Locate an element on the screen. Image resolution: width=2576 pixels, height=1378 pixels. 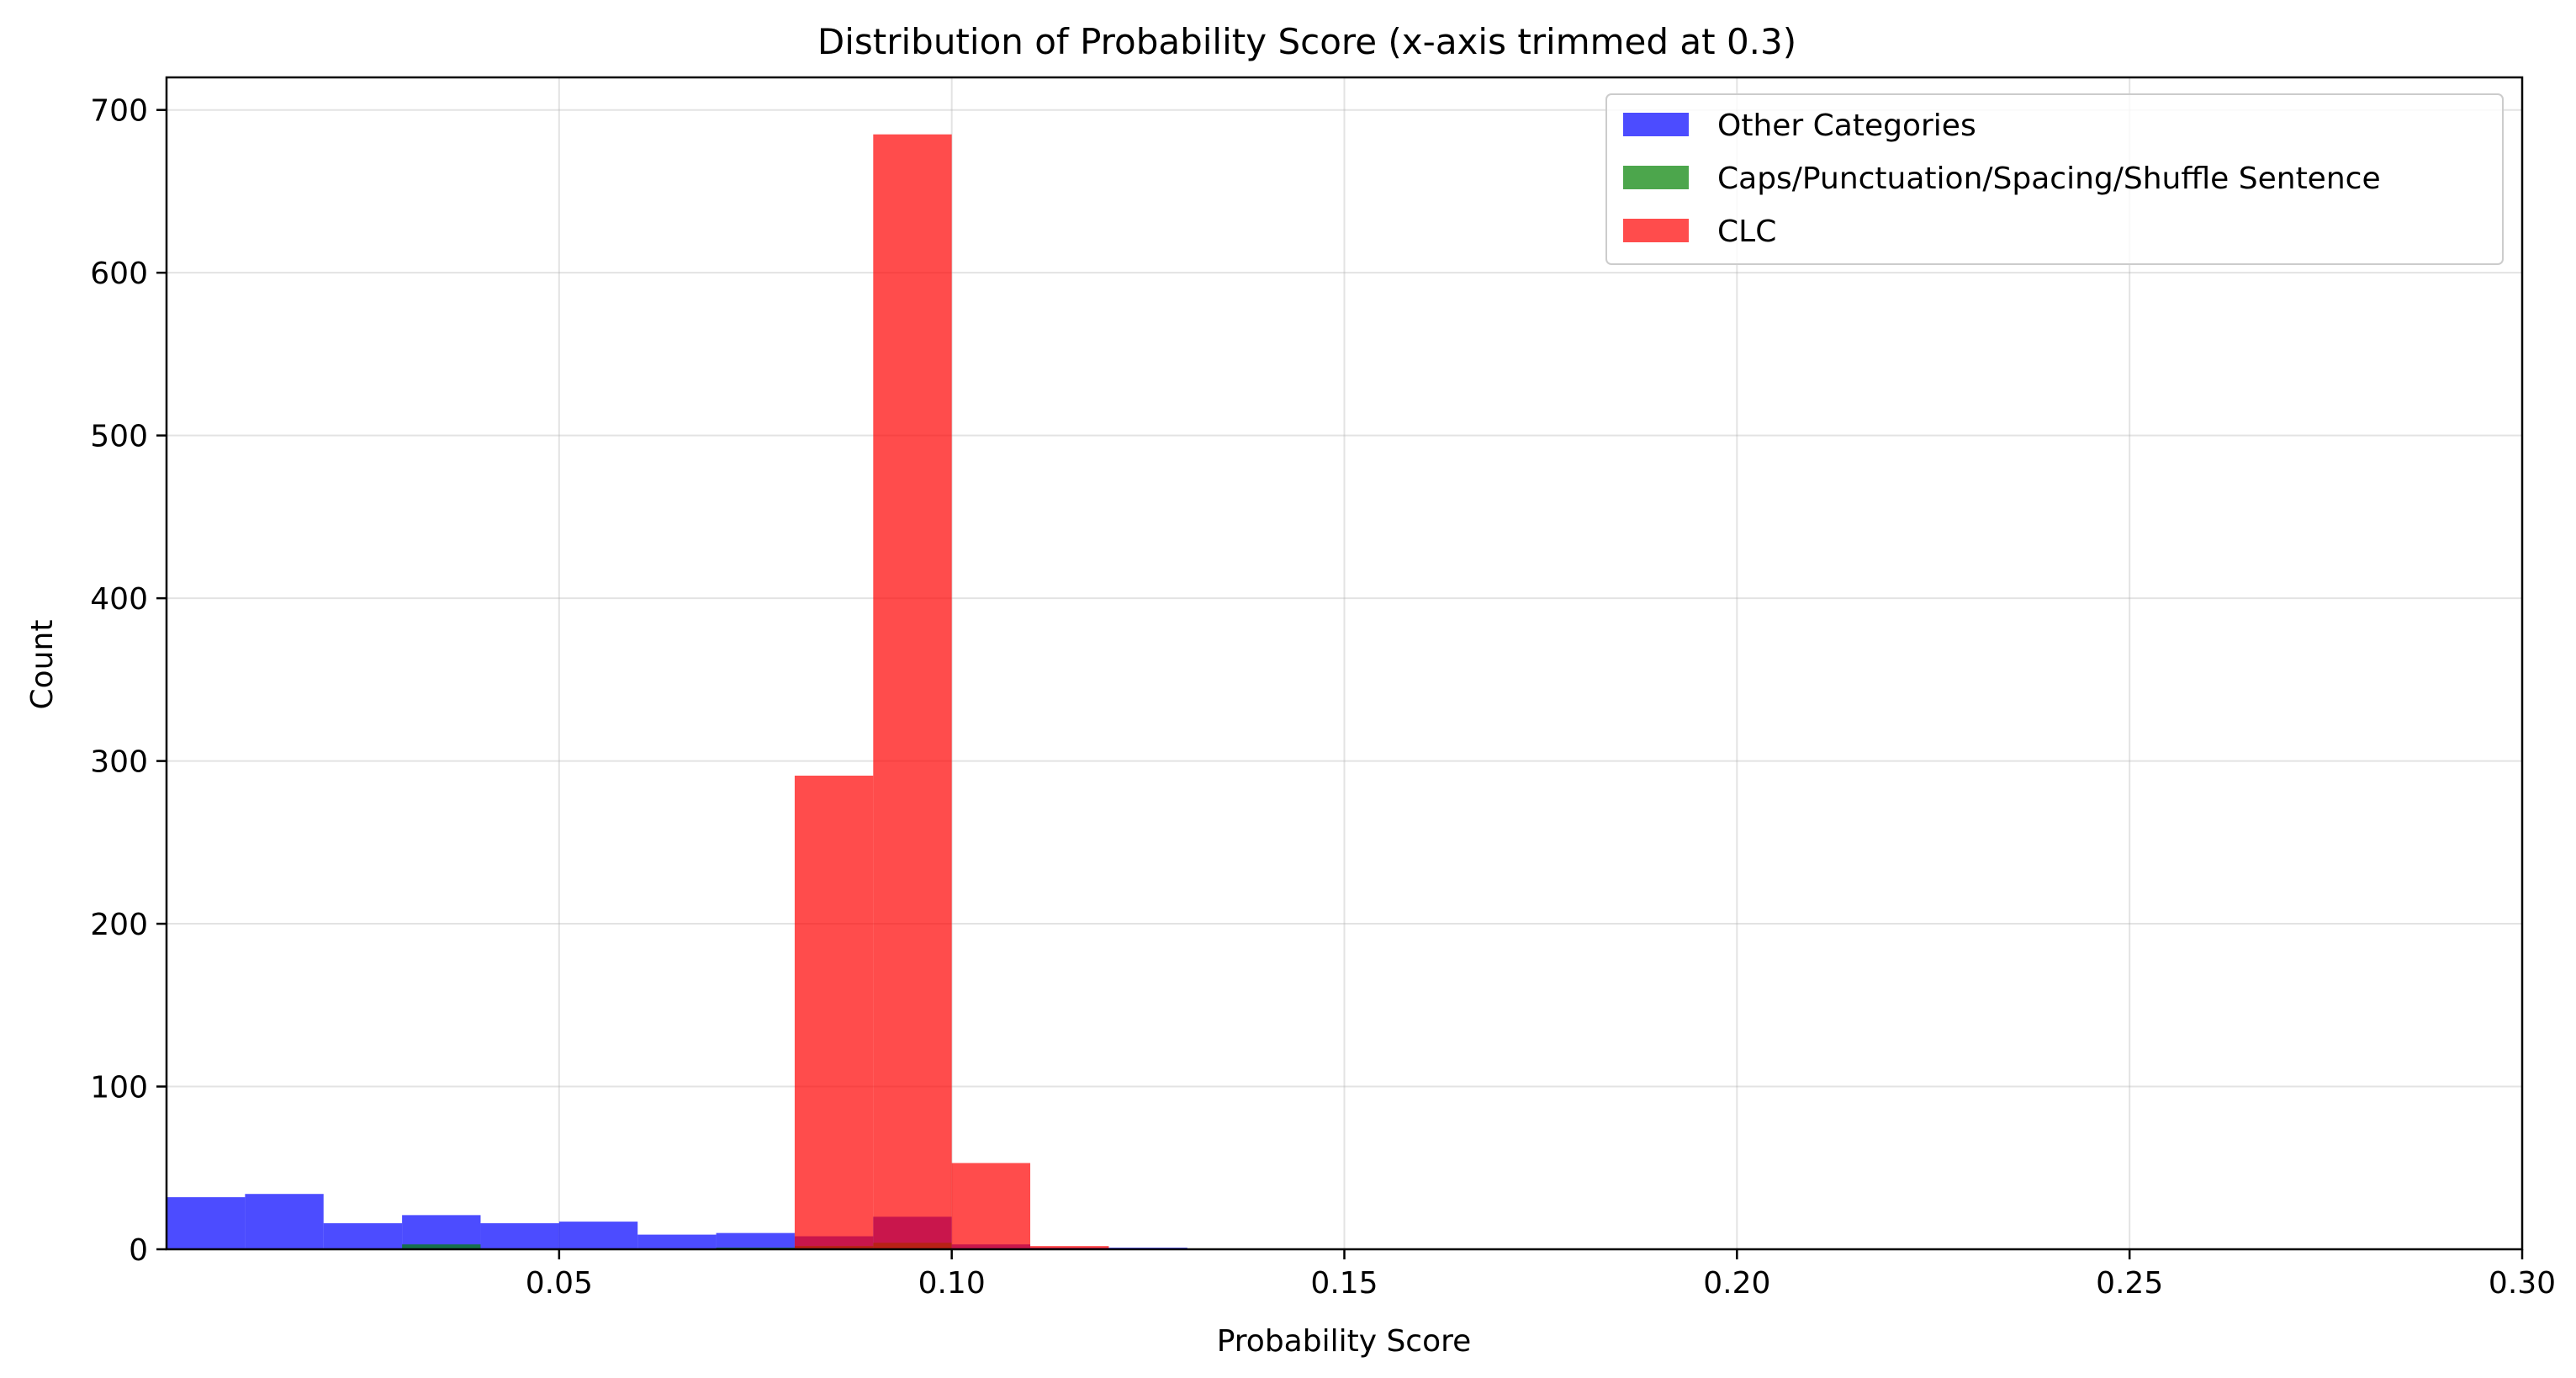
legend-label-other-categories: Other Categories is located at coordinates (1846, 126).